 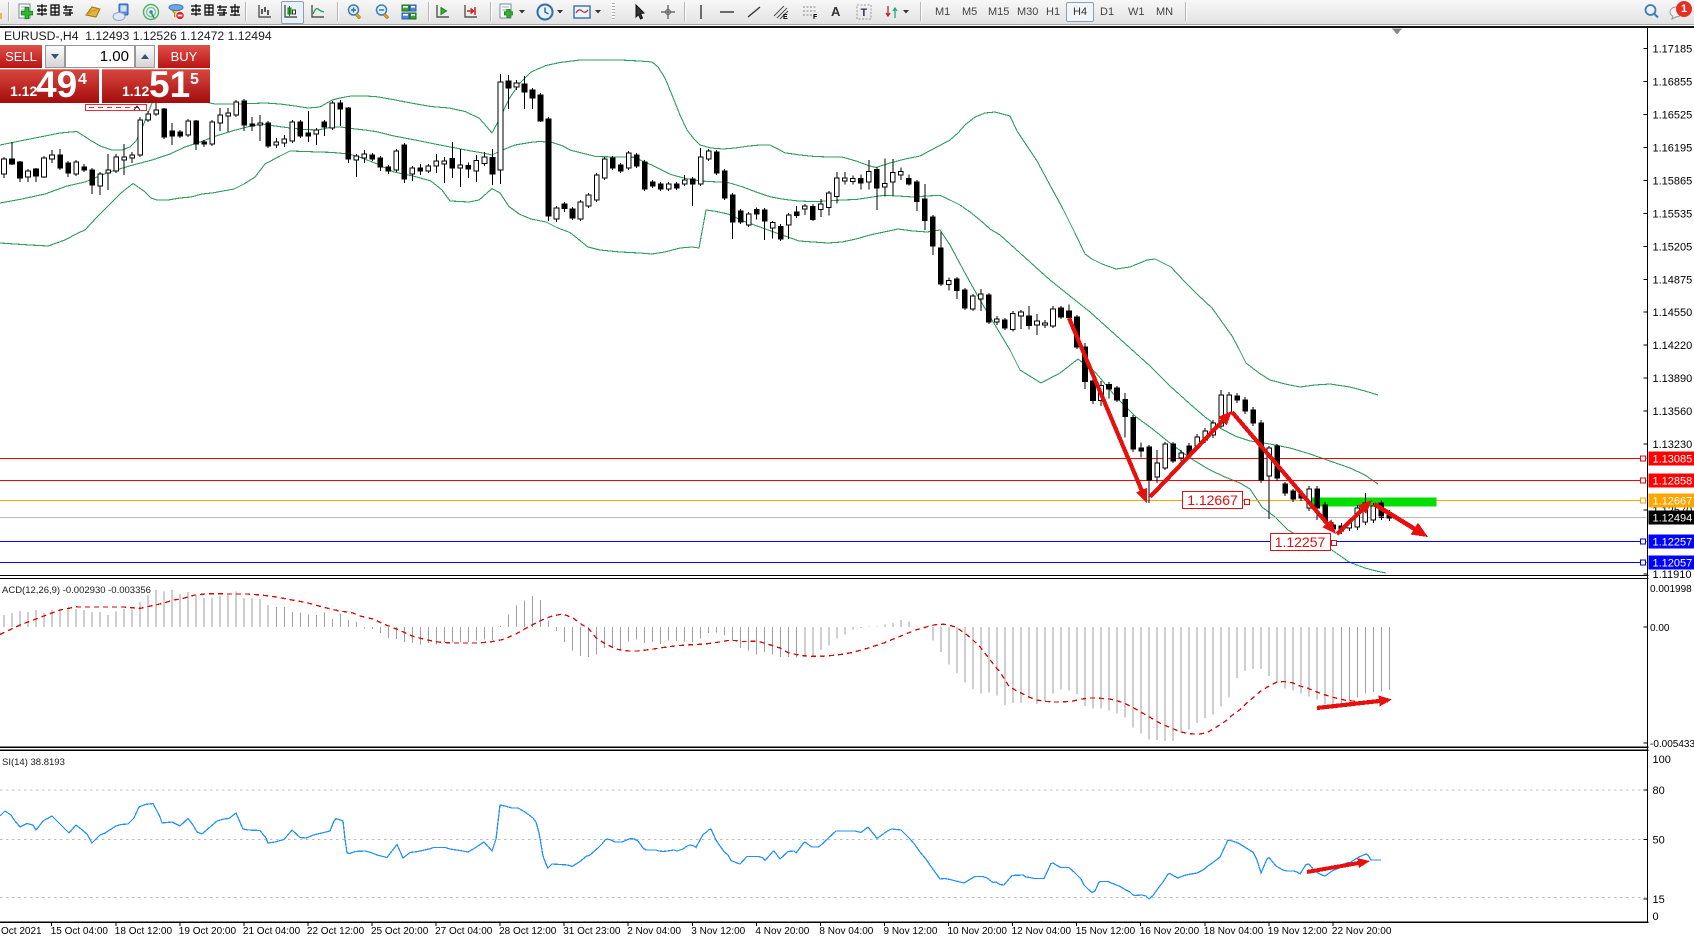 What do you see at coordinates (1656, 917) in the screenshot?
I see `svg-text: 0` at bounding box center [1656, 917].